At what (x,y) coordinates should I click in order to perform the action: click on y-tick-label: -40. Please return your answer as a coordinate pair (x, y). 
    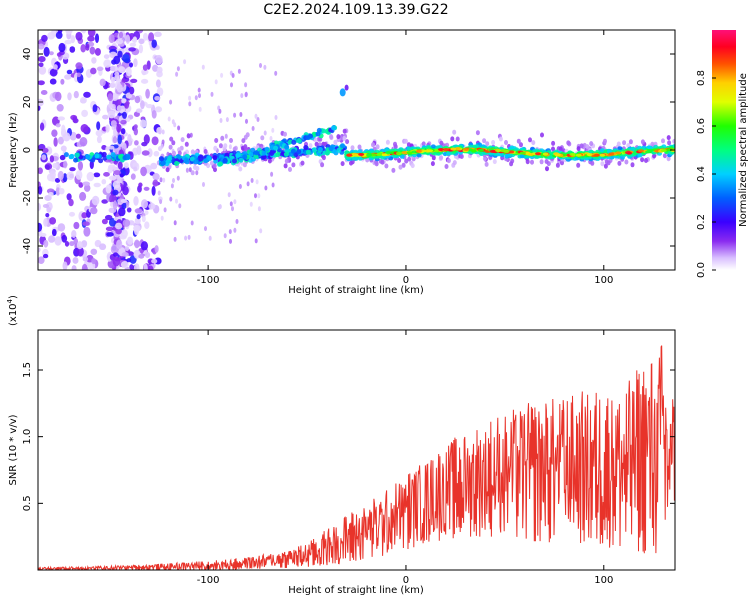
    Looking at the image, I should click on (27, 246).